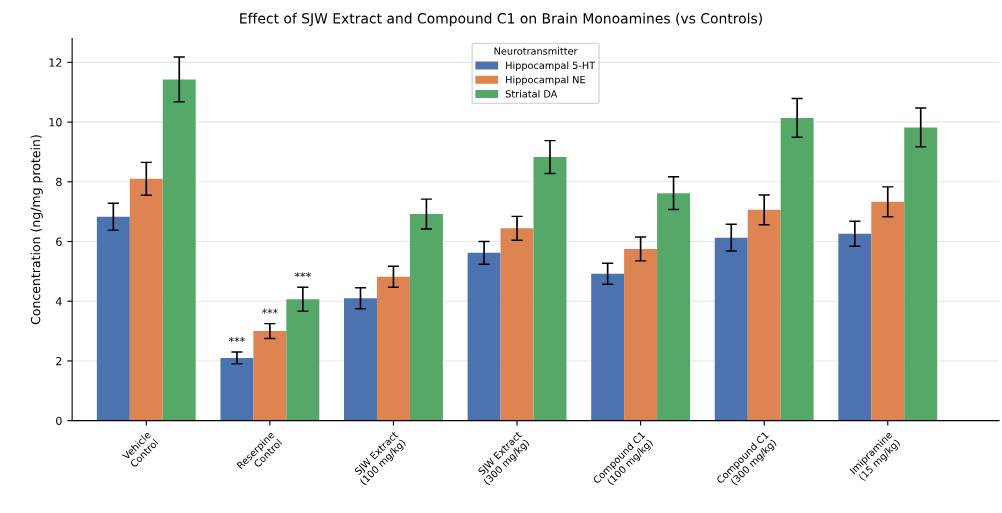 This screenshot has height=513, width=1002. What do you see at coordinates (59, 421) in the screenshot?
I see `y-tick-label: 0` at bounding box center [59, 421].